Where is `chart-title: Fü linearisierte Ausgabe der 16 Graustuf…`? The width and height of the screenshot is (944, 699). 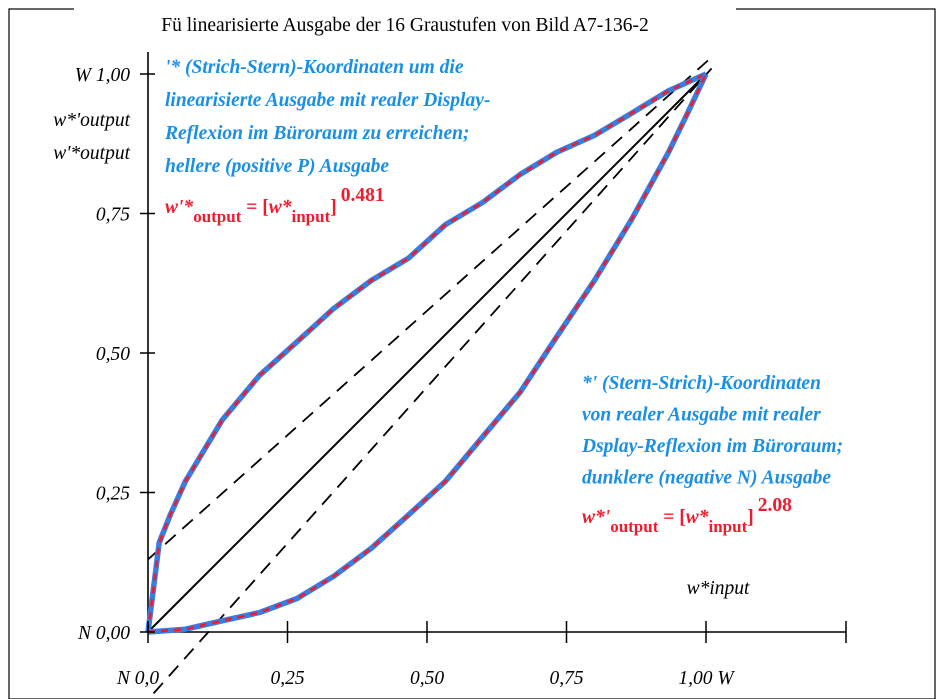 chart-title: Fü linearisierte Ausgabe der 16 Graustuf… is located at coordinates (404, 25).